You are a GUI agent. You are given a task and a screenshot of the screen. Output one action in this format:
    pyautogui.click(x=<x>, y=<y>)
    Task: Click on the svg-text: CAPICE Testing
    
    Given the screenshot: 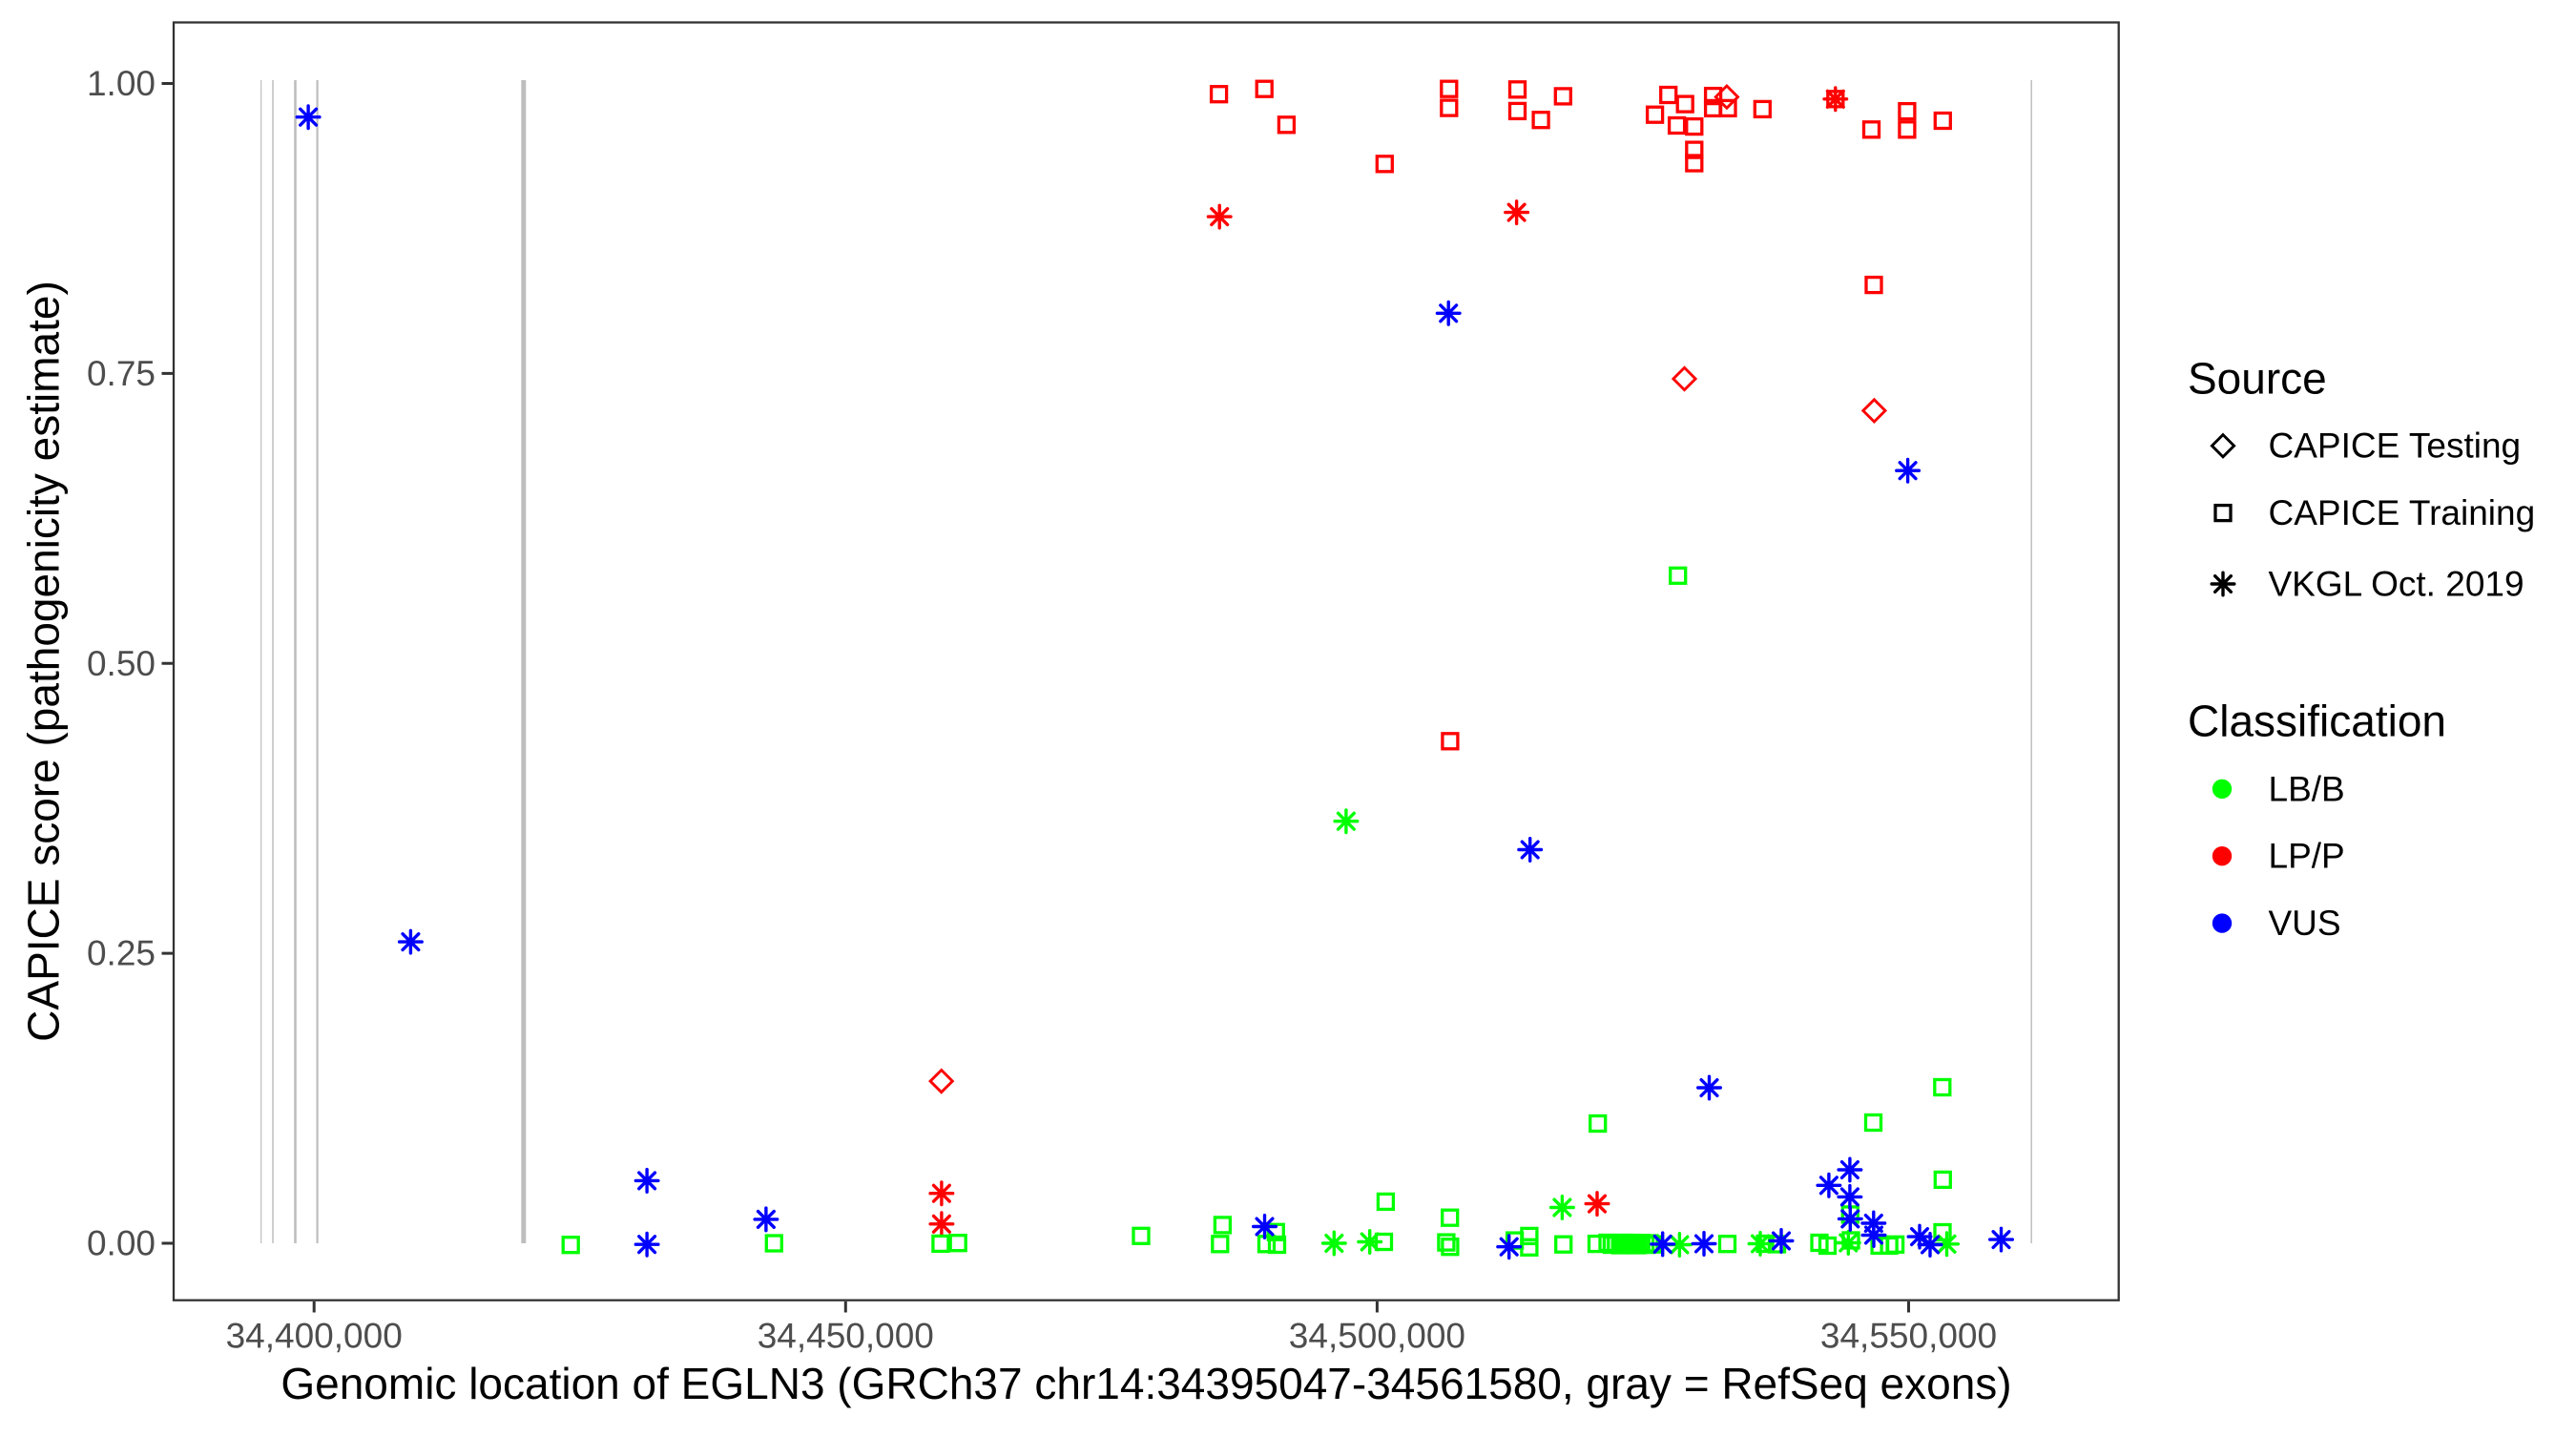 What is the action you would take?
    pyautogui.click(x=2395, y=446)
    